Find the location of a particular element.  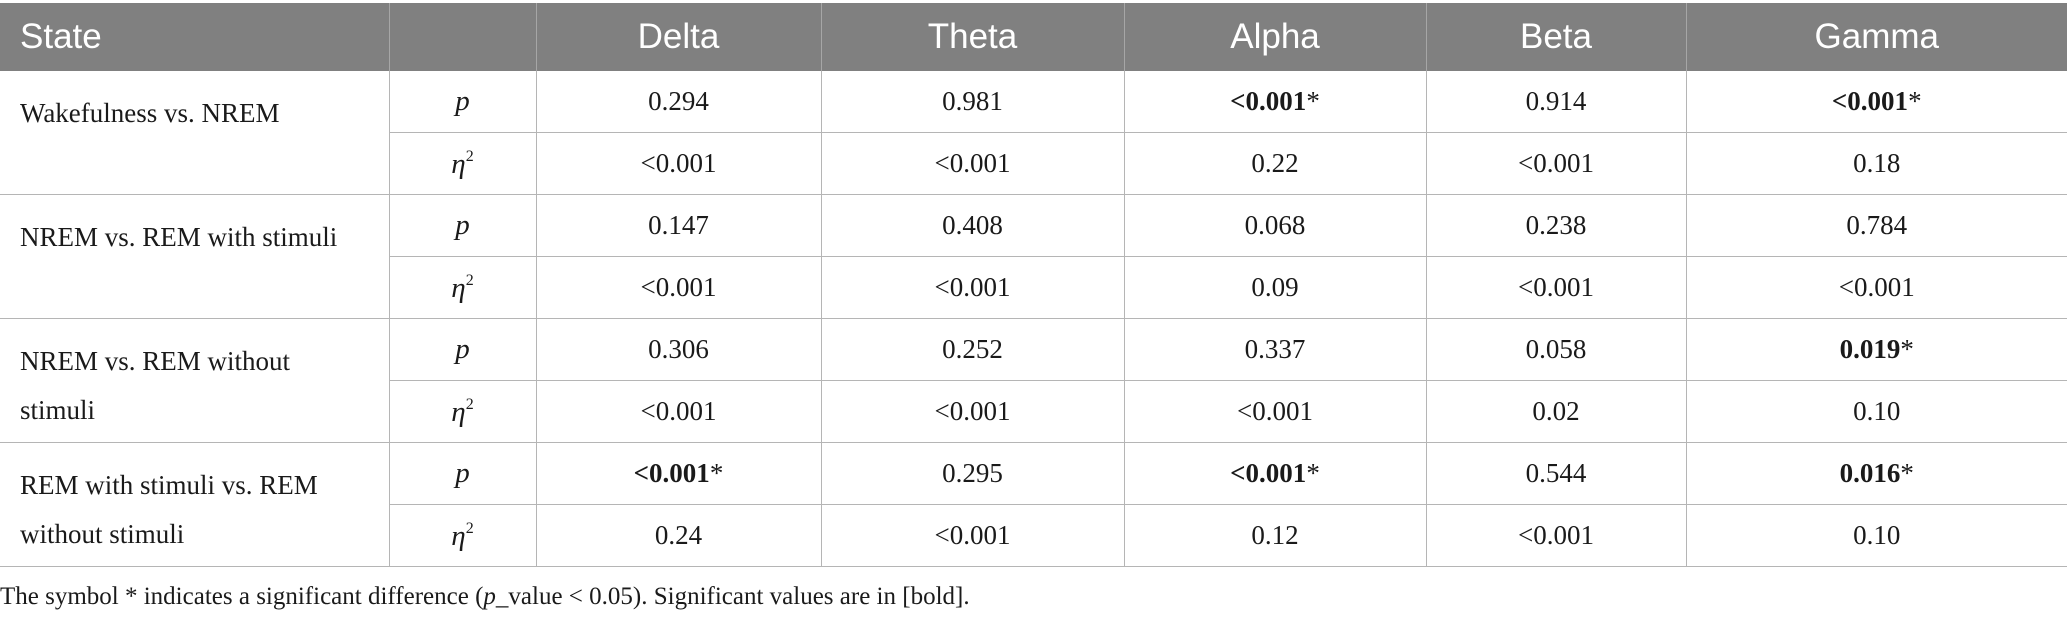

cell-gamma: 0.18 is located at coordinates (1876, 163).